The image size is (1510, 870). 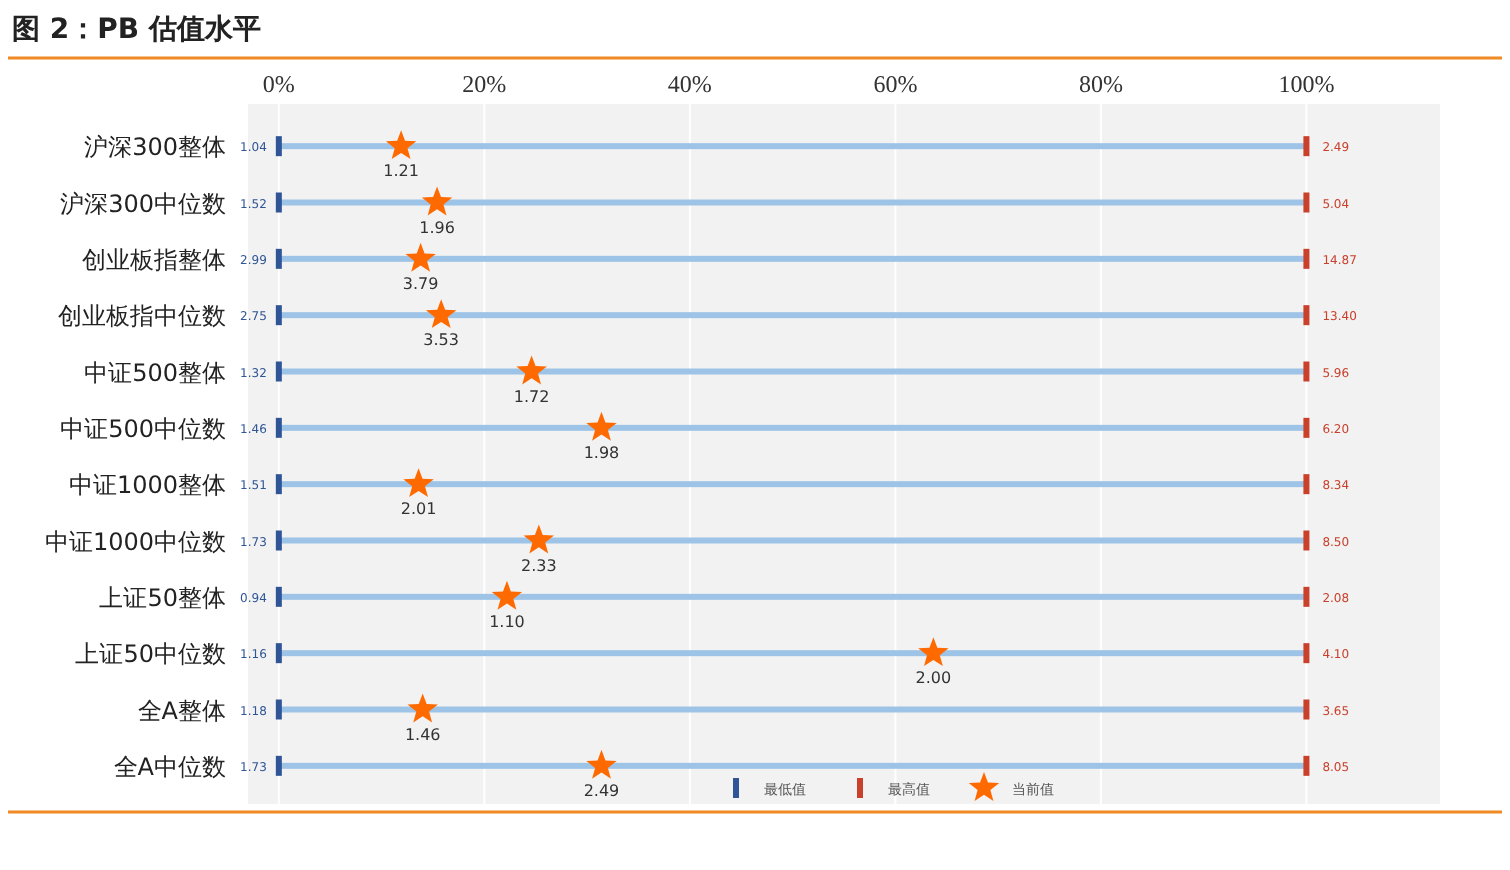 What do you see at coordinates (147, 485) in the screenshot?
I see `y-tick-label: 中证1000整体` at bounding box center [147, 485].